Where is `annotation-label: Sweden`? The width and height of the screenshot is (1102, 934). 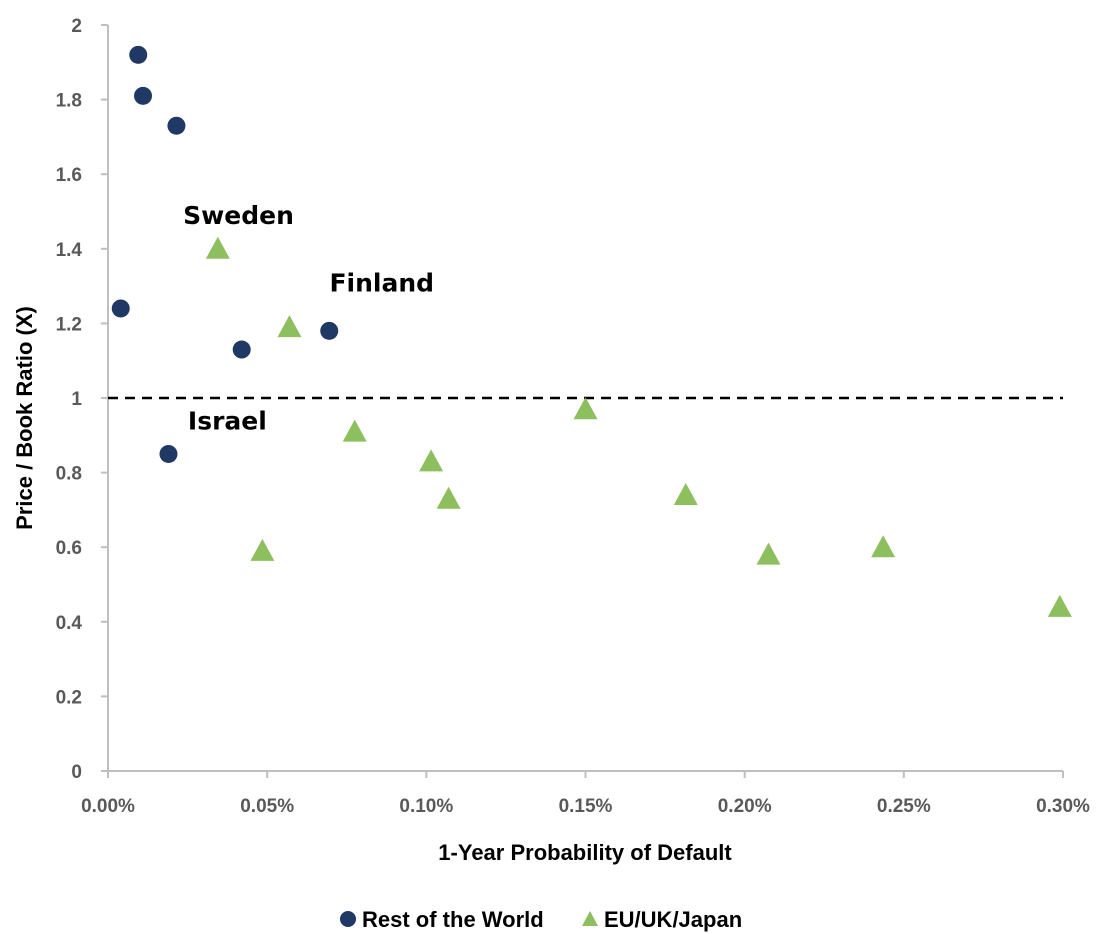
annotation-label: Sweden is located at coordinates (238, 215).